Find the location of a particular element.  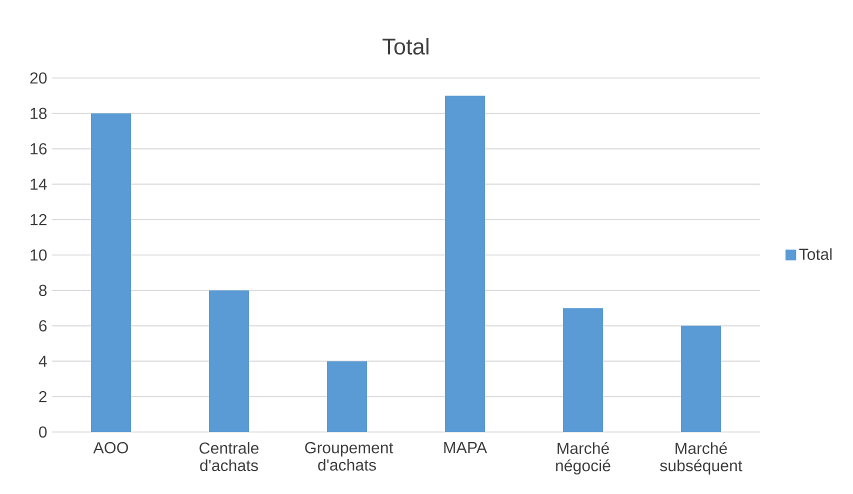

y-tick-label: 6 is located at coordinates (43, 326).